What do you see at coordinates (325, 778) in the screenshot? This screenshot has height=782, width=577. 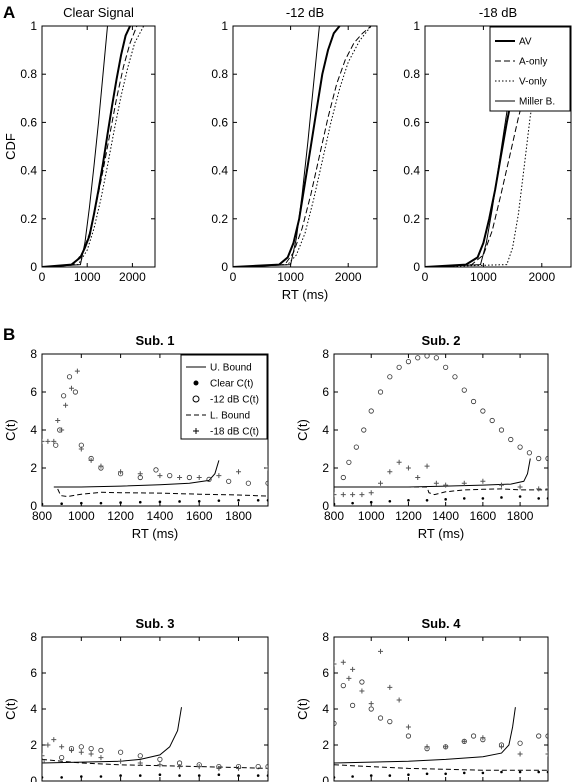 I see `y-tick-label: 0` at bounding box center [325, 778].